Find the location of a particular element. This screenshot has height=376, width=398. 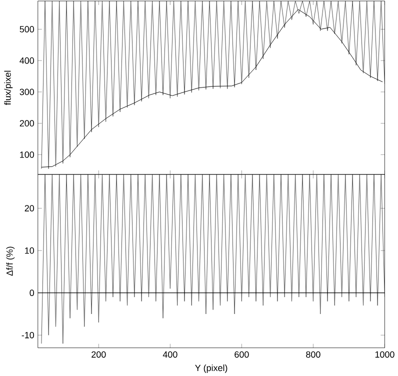

y-tick-label: 100 is located at coordinates (27, 154).